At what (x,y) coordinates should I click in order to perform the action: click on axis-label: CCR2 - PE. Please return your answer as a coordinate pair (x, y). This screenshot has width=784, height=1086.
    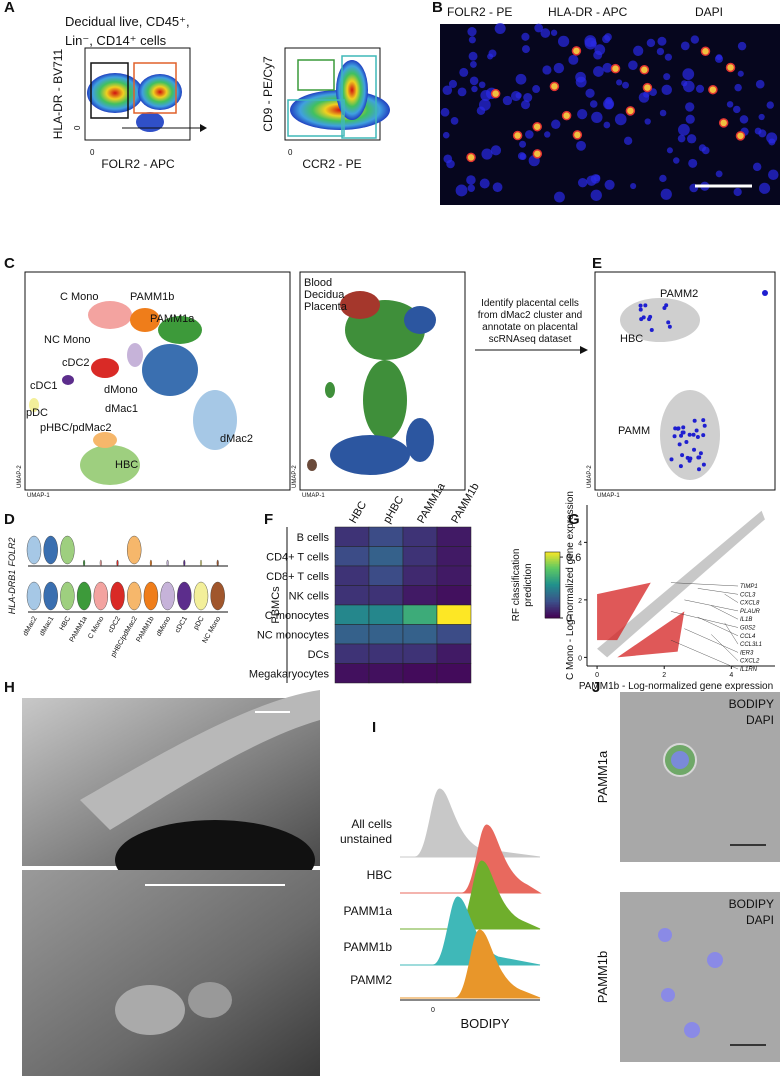
    Looking at the image, I should click on (331, 164).